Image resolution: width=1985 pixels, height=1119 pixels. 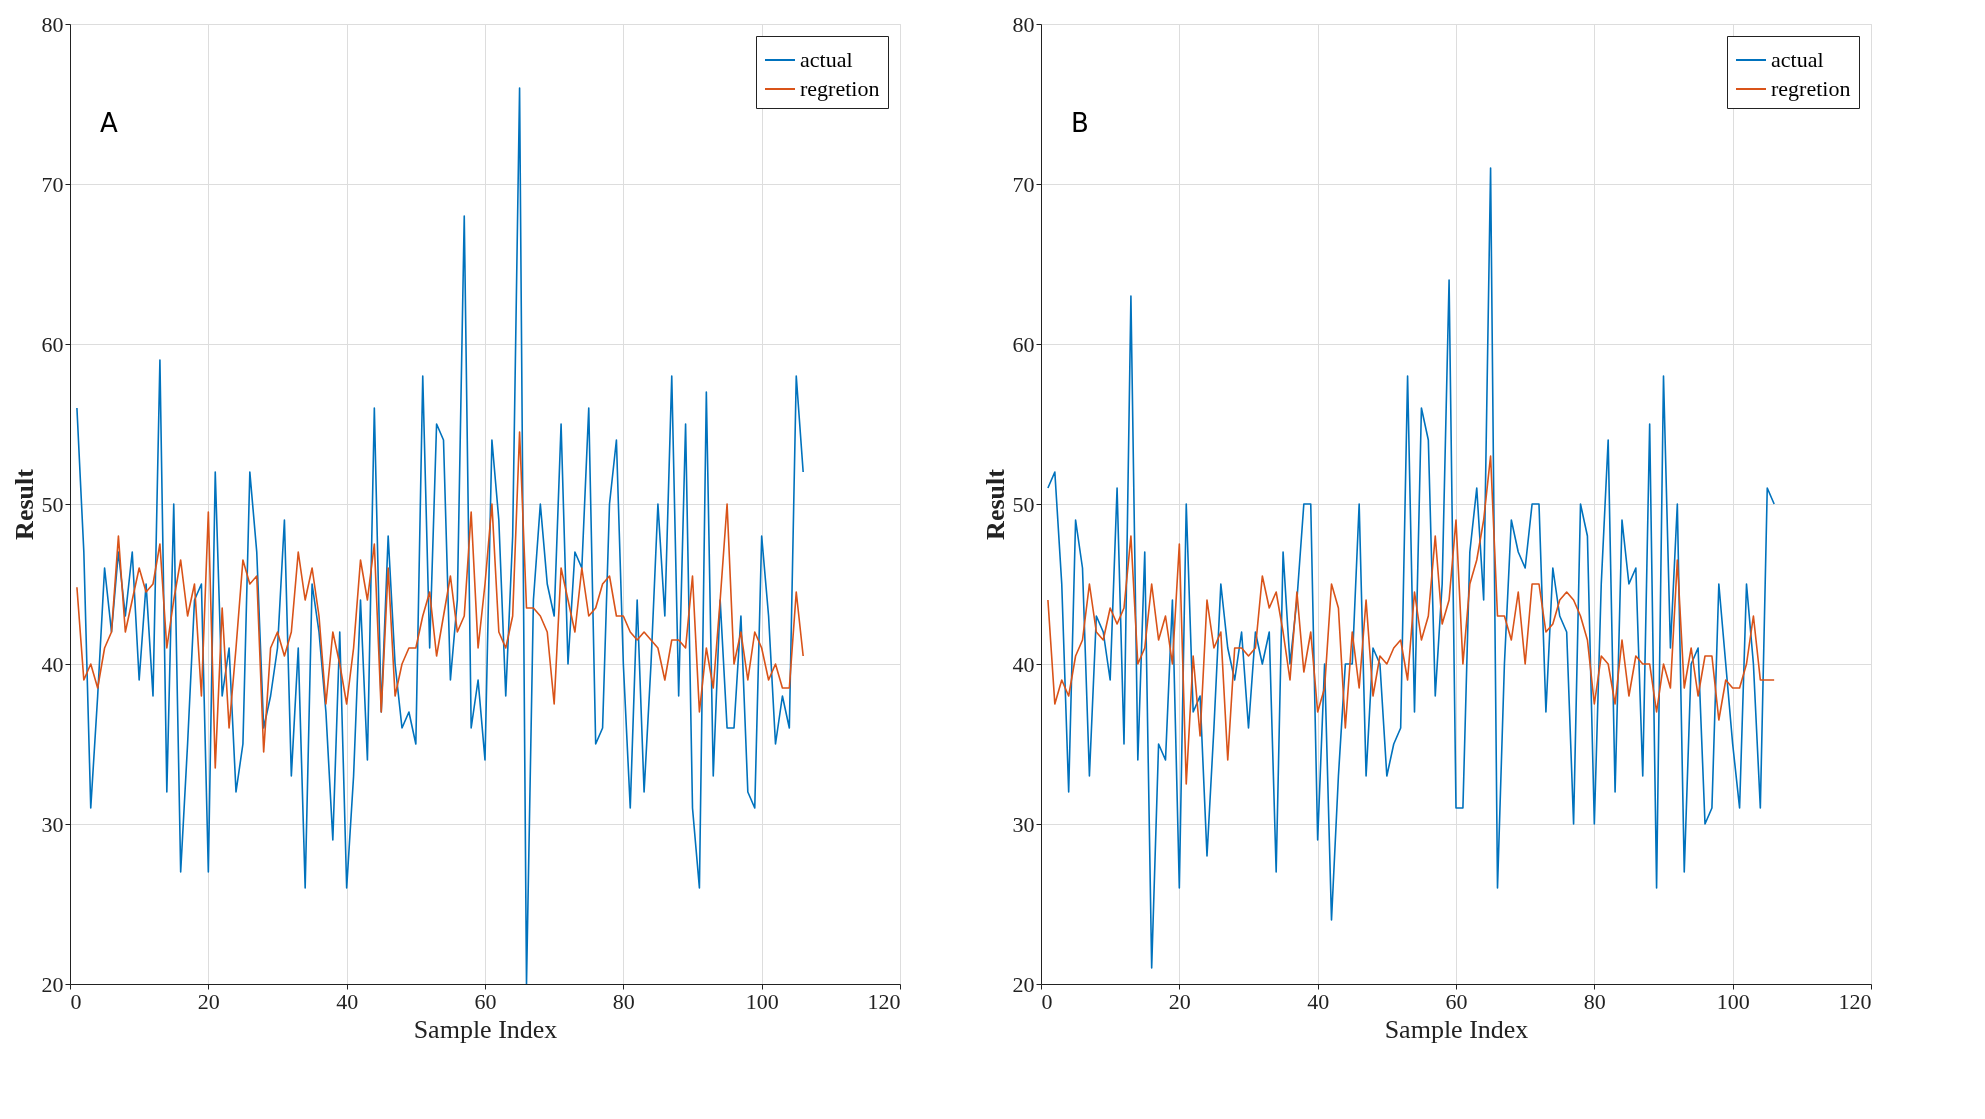 What do you see at coordinates (1080, 123) in the screenshot?
I see `annotation: B` at bounding box center [1080, 123].